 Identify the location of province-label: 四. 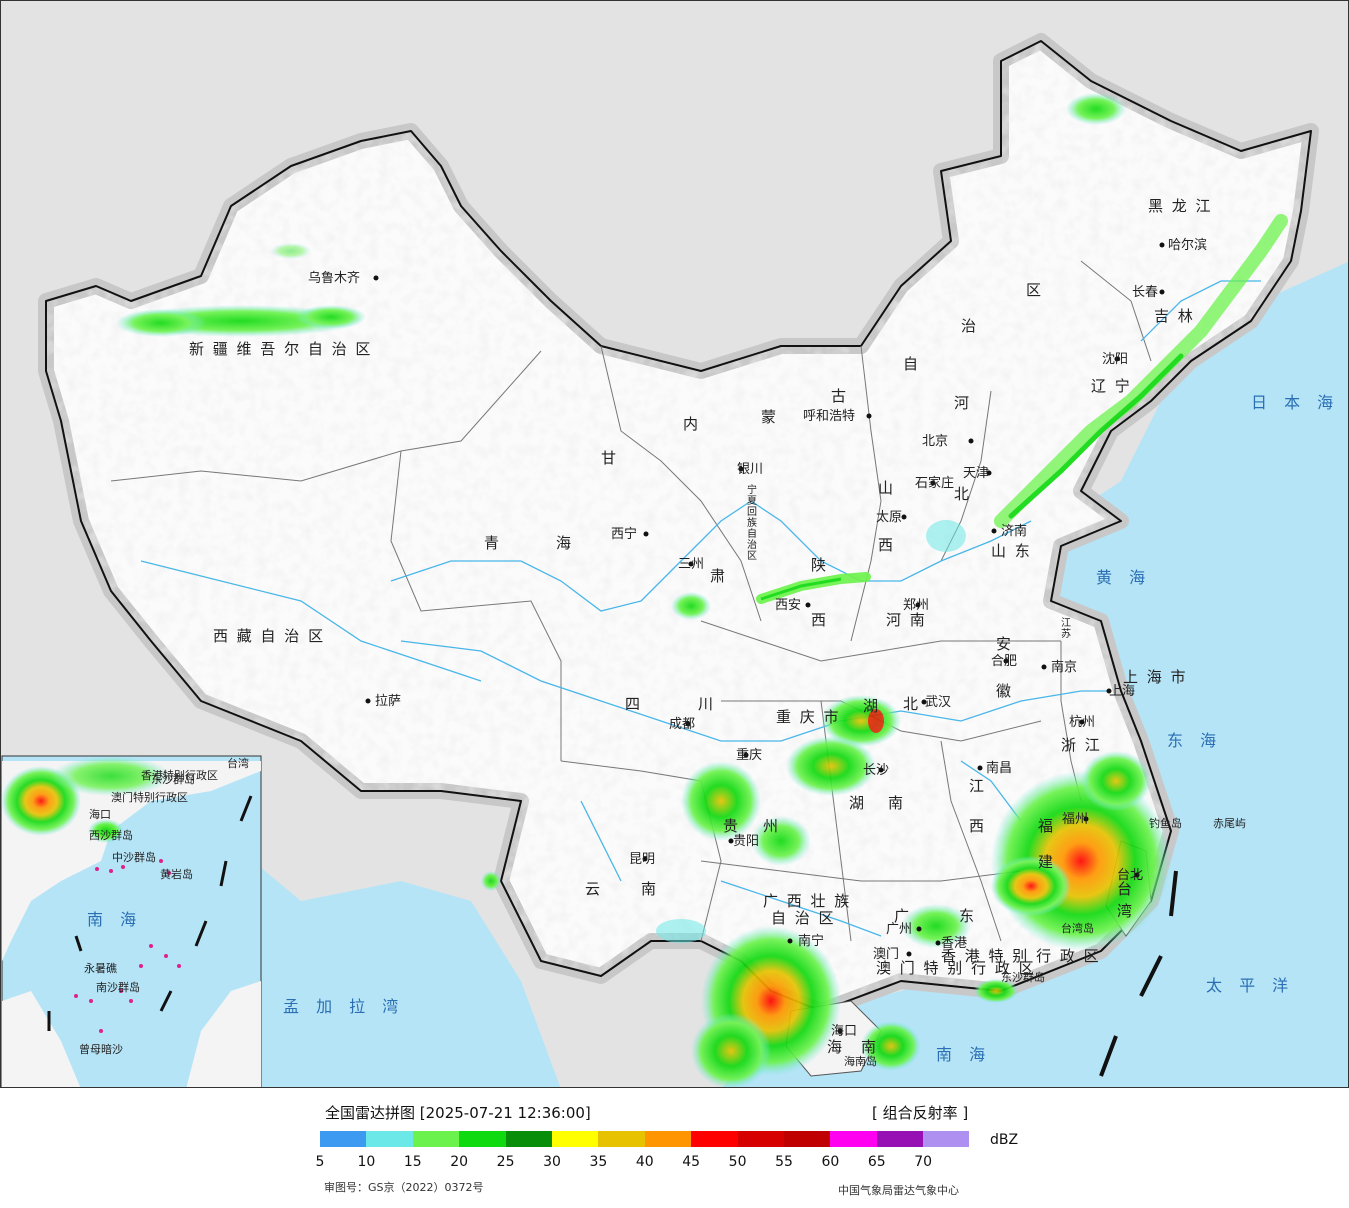
(633, 704).